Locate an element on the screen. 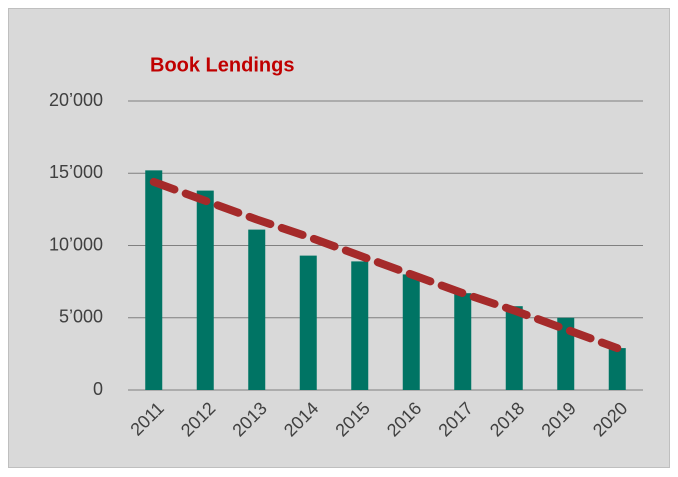  y-tick-label: 15’000 is located at coordinates (76, 172).